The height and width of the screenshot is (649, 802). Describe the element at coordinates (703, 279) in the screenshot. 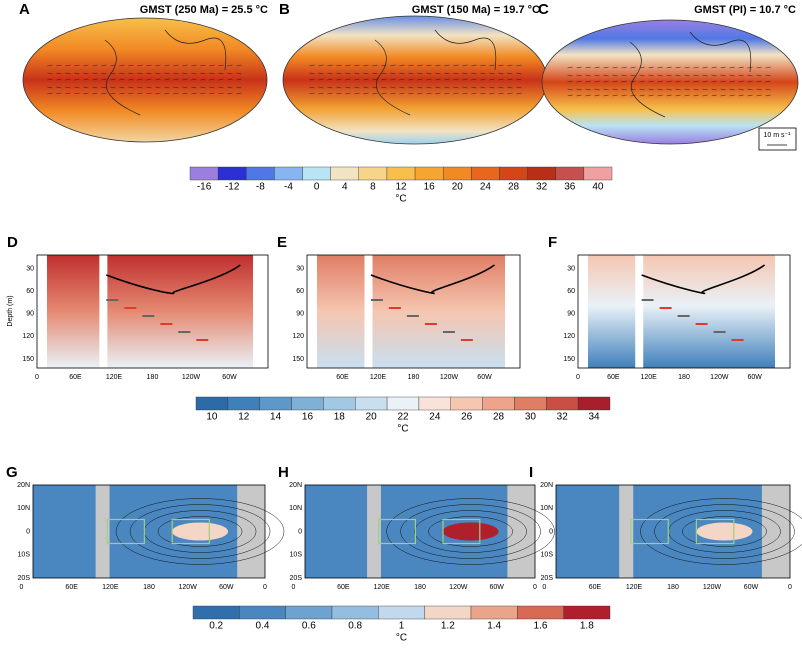

I see `thermocline` at that location.